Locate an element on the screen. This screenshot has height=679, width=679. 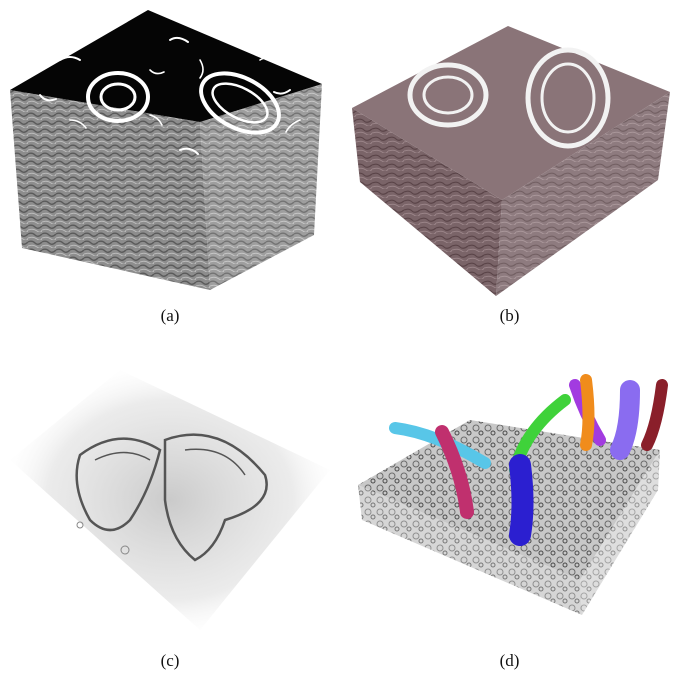
segment-maroon is located at coordinates (654, 415).